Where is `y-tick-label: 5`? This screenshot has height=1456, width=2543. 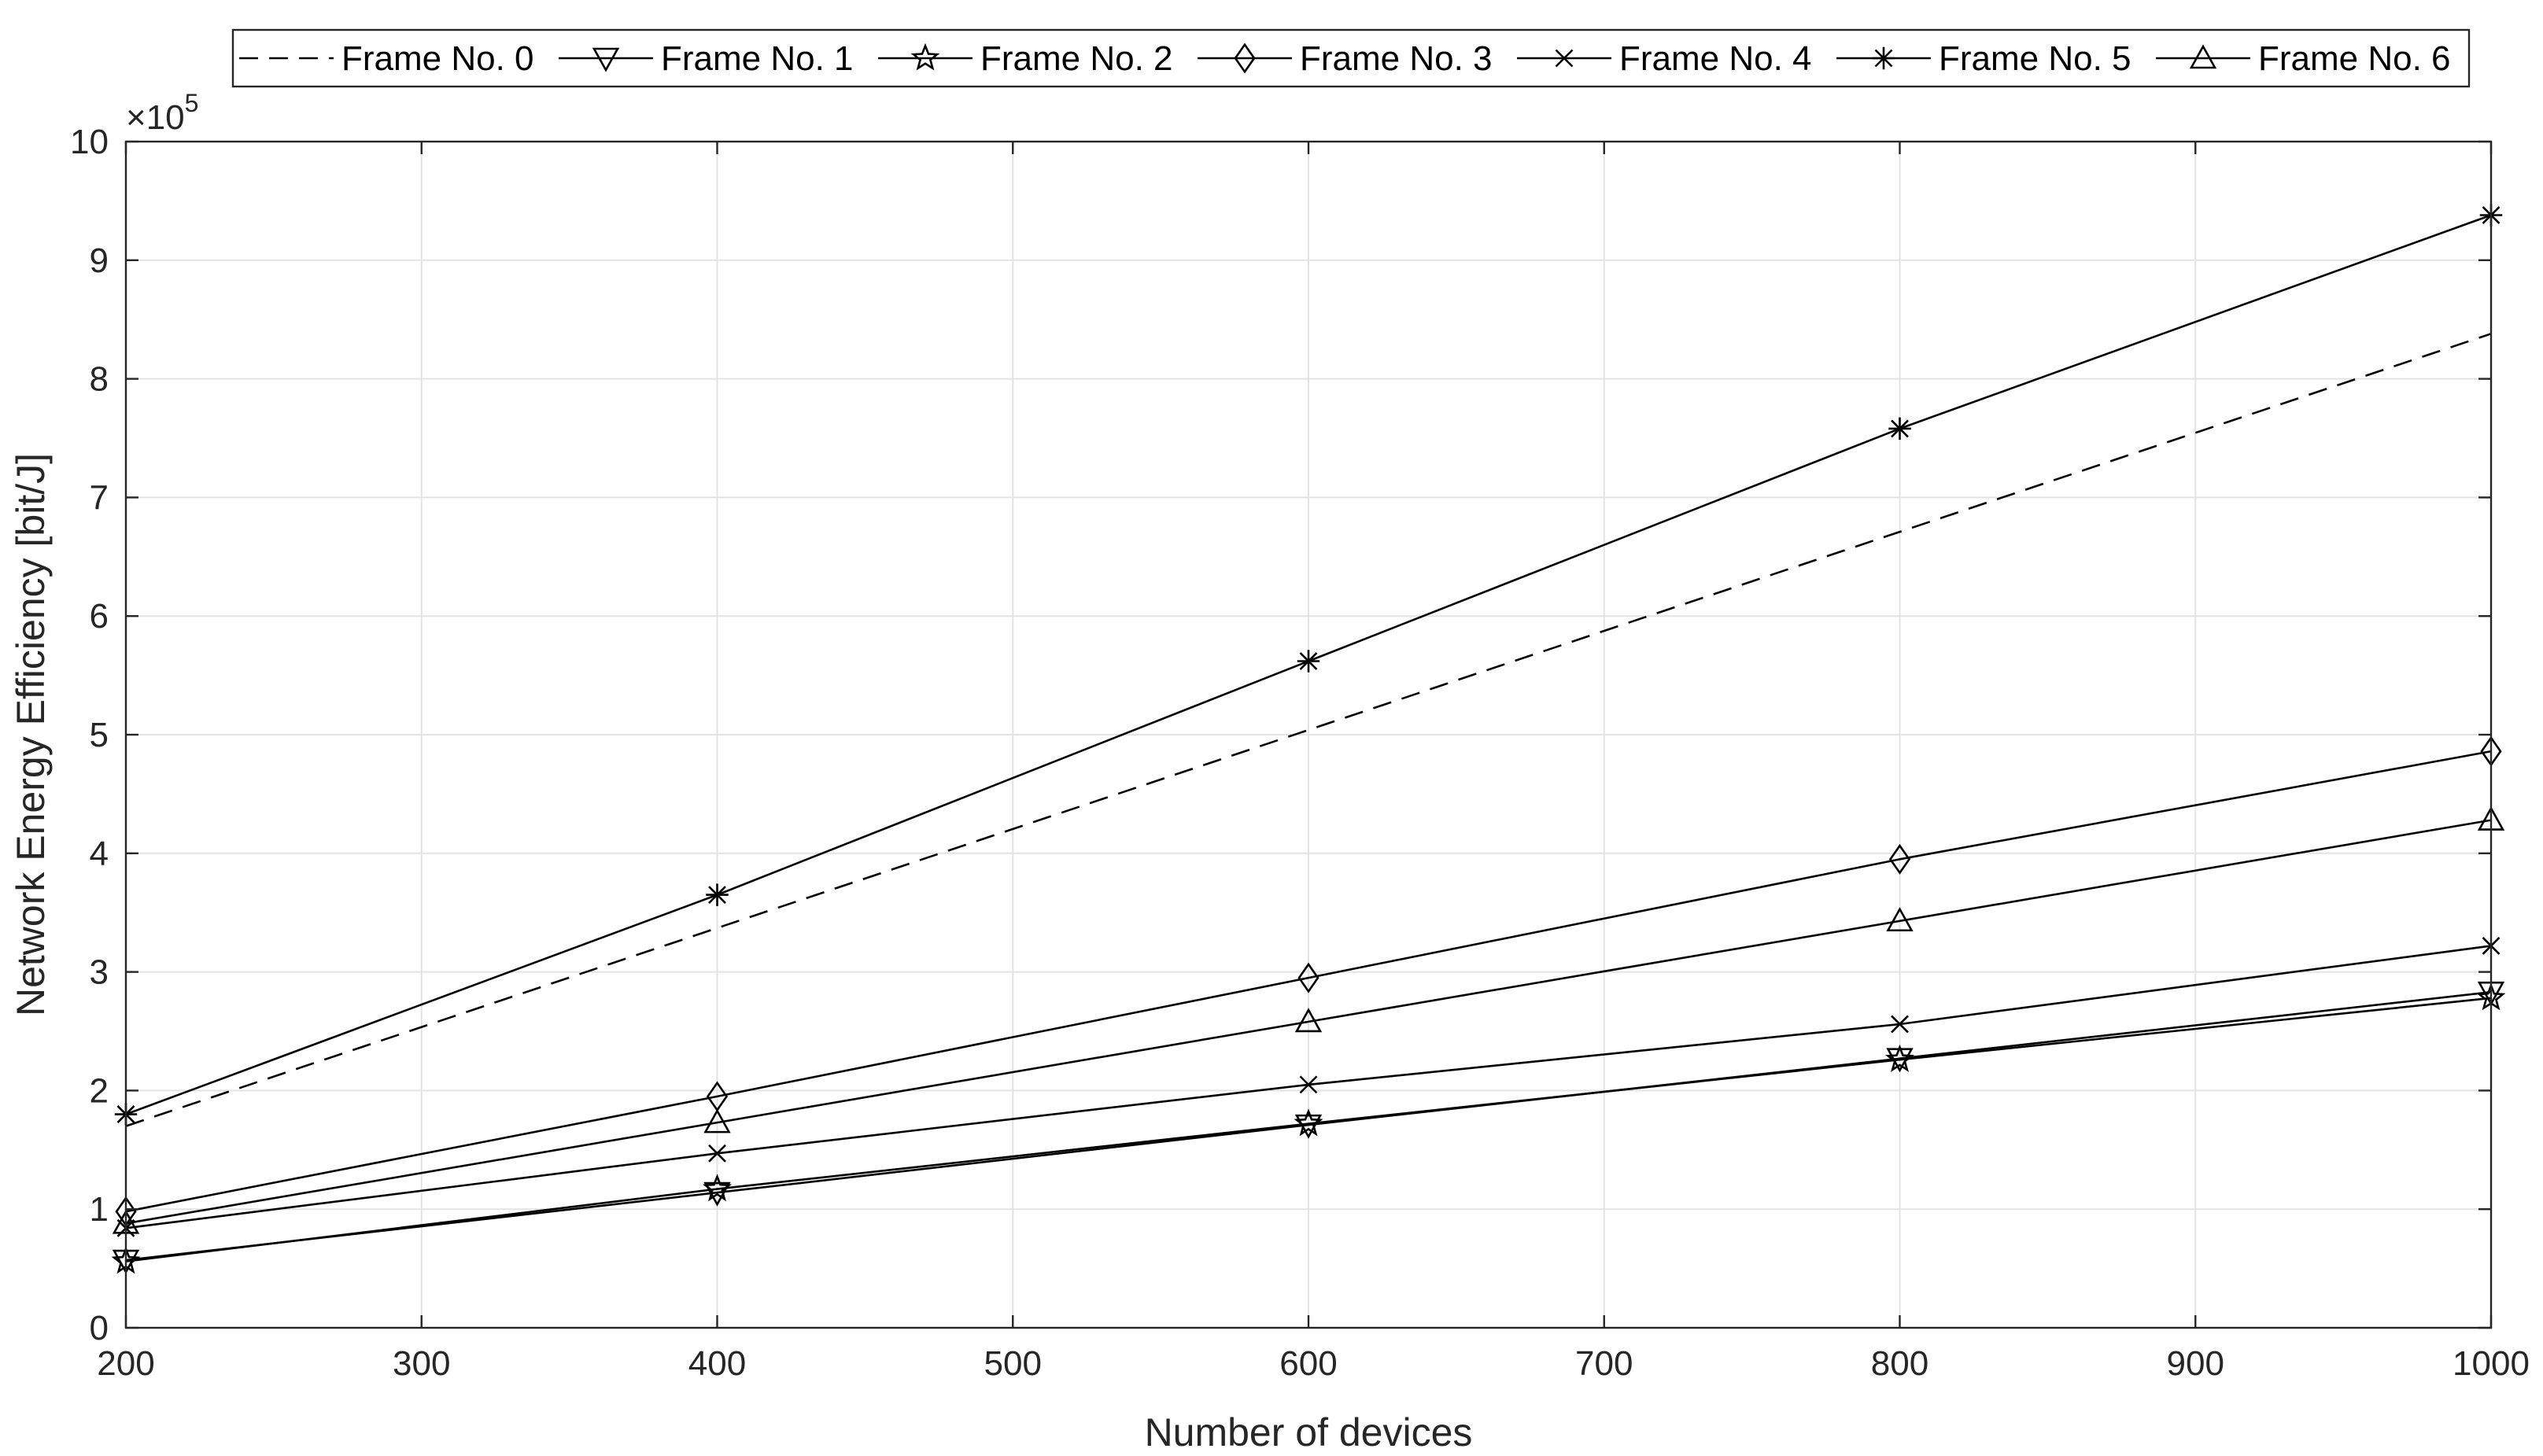
y-tick-label: 5 is located at coordinates (99, 735).